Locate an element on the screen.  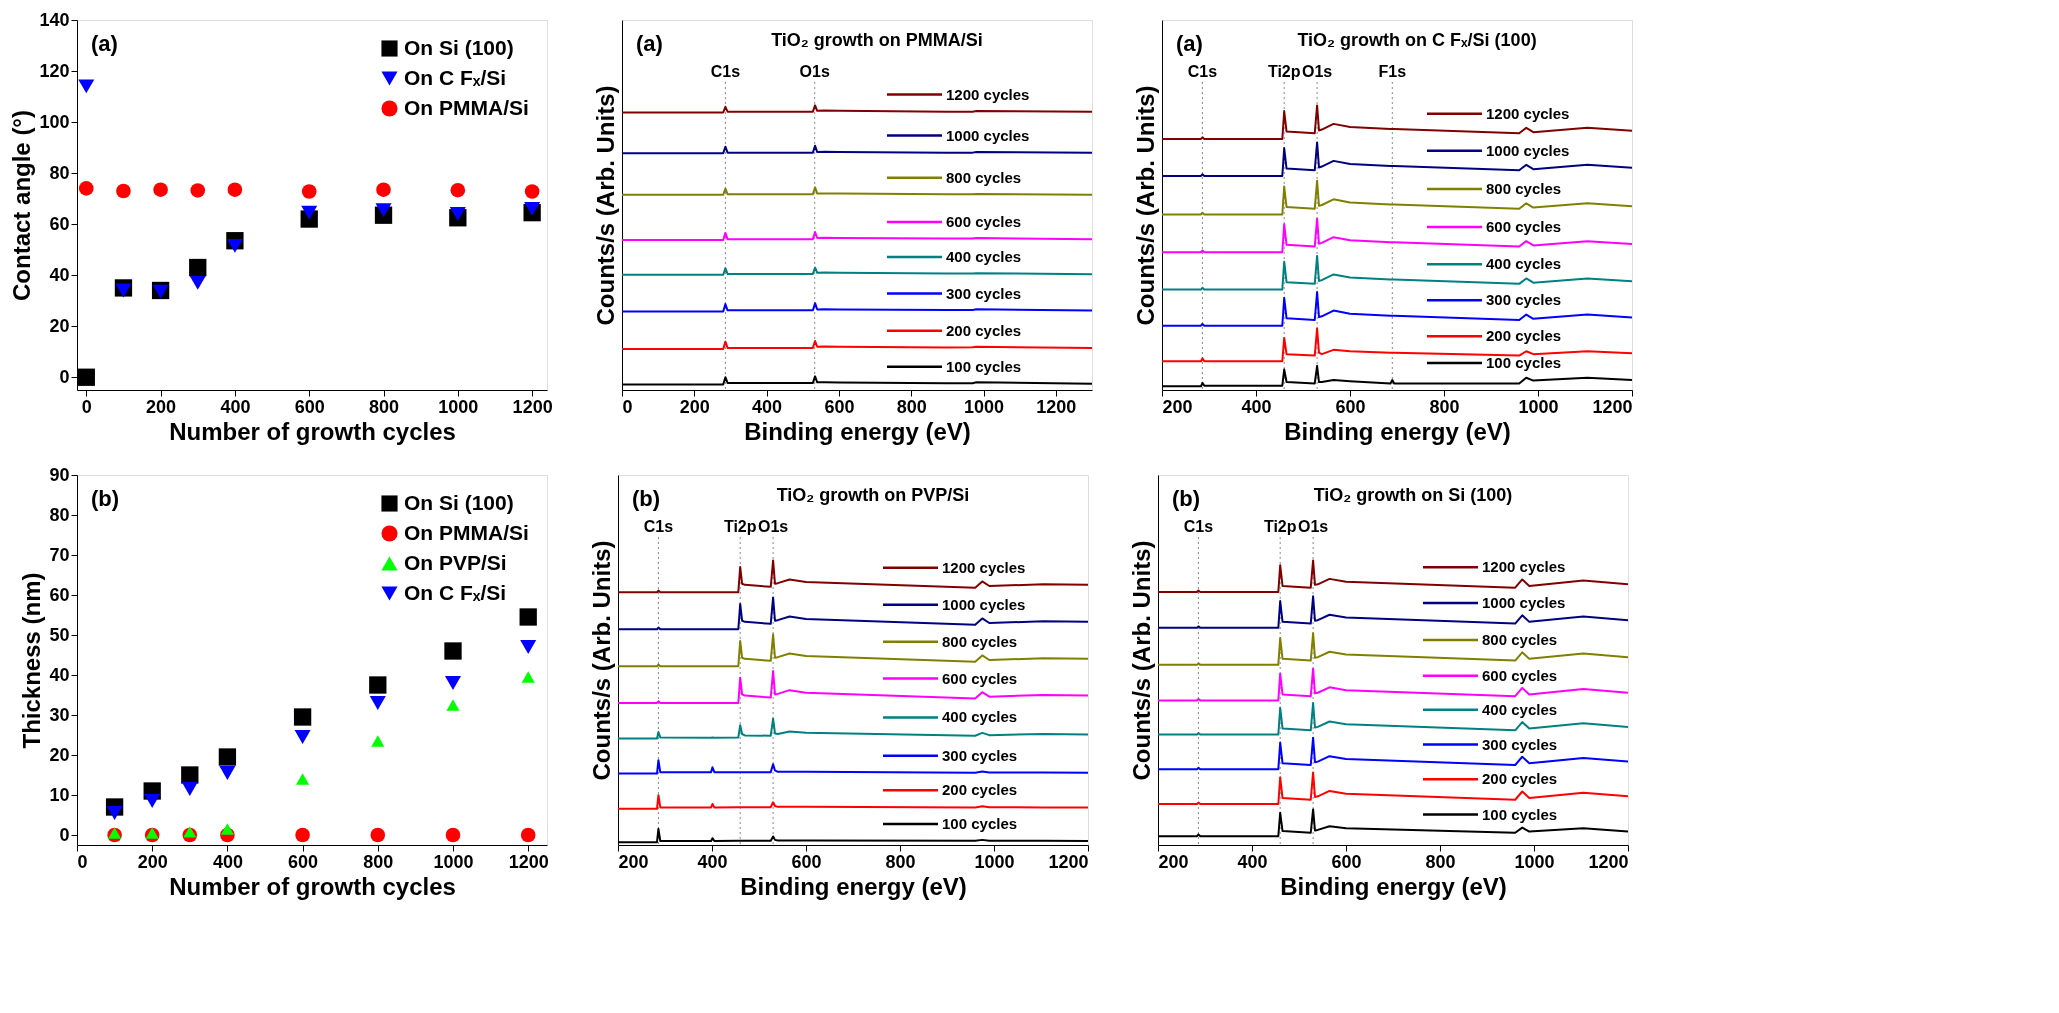
ref-line-label: F1s is located at coordinates (1392, 71).